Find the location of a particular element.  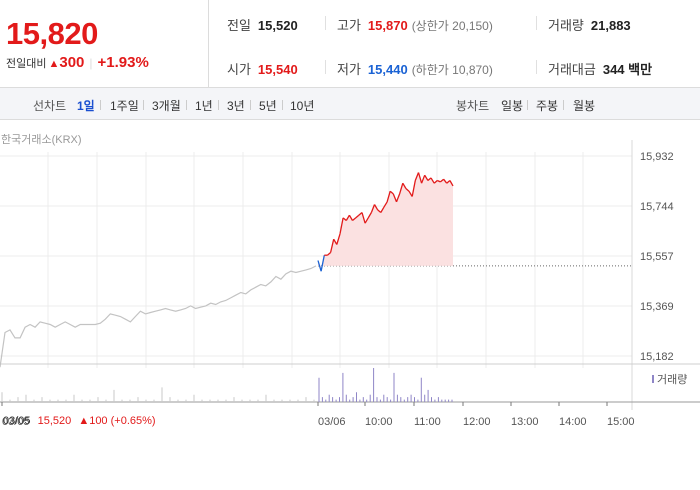

prev-day-line is located at coordinates (158, 316).